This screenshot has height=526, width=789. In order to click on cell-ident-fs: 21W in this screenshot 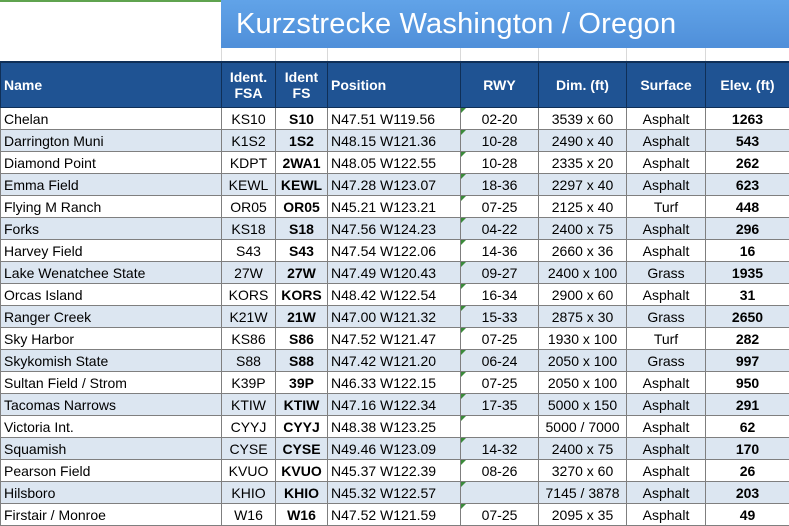, I will do `click(302, 317)`.